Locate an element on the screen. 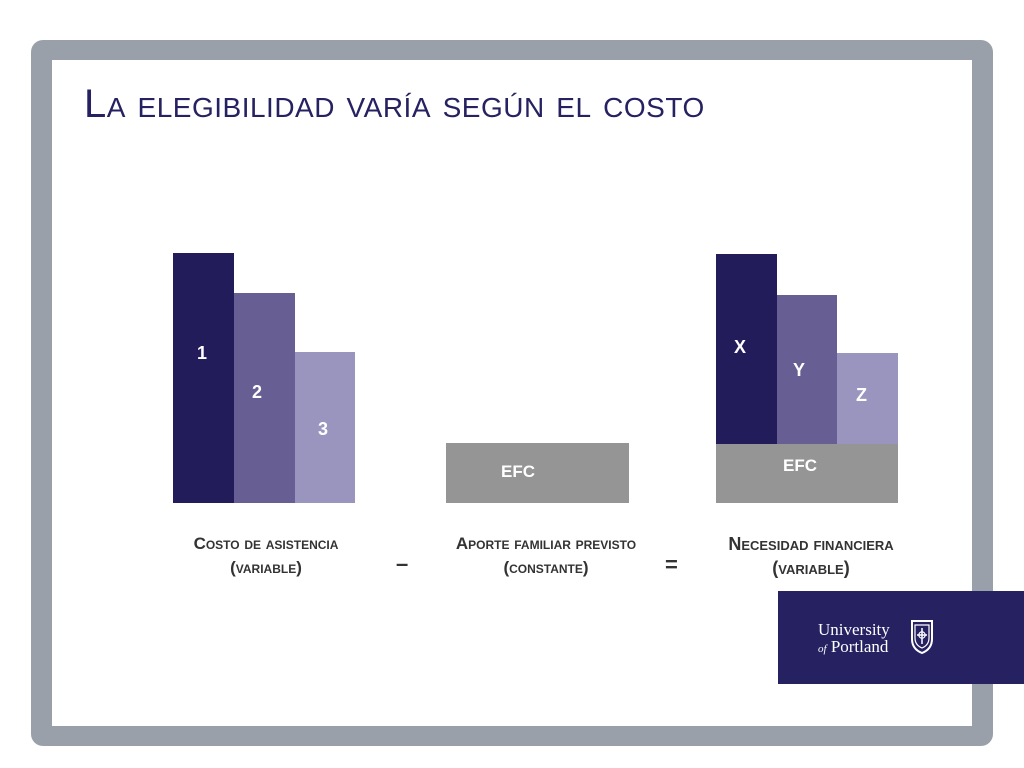 This screenshot has width=1024, height=768. need-bar-x-label: X is located at coordinates (740, 347).